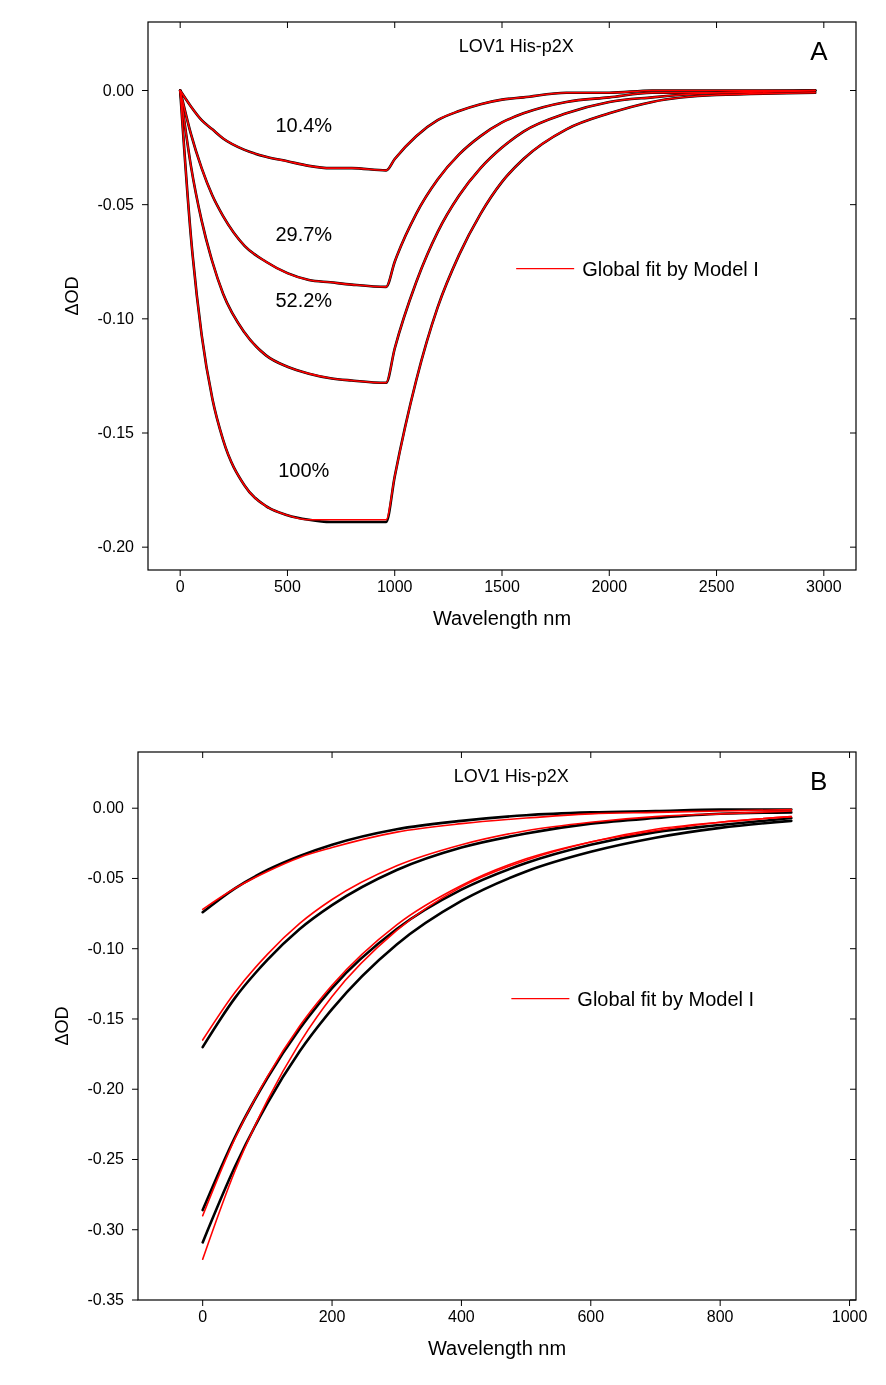 The image size is (886, 1385). Describe the element at coordinates (716, 586) in the screenshot. I see `x-tick-label: 2500` at that location.